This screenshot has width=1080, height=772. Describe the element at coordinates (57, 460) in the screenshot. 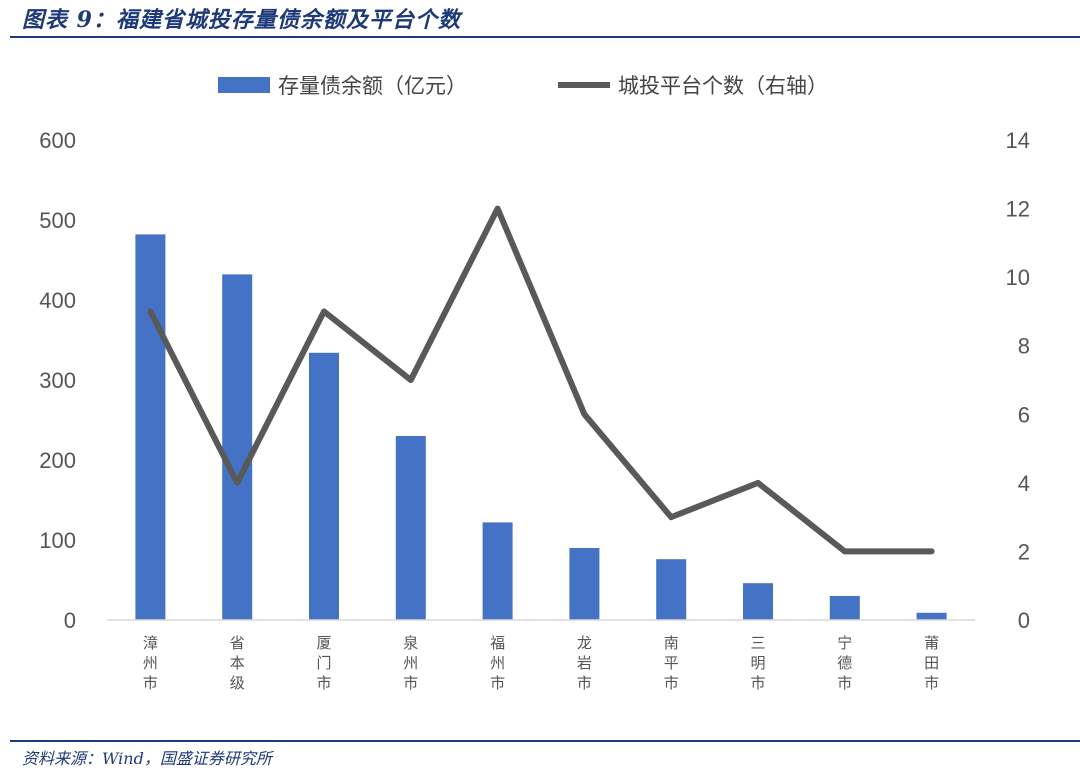

I see `left-tick-label: 200` at that location.